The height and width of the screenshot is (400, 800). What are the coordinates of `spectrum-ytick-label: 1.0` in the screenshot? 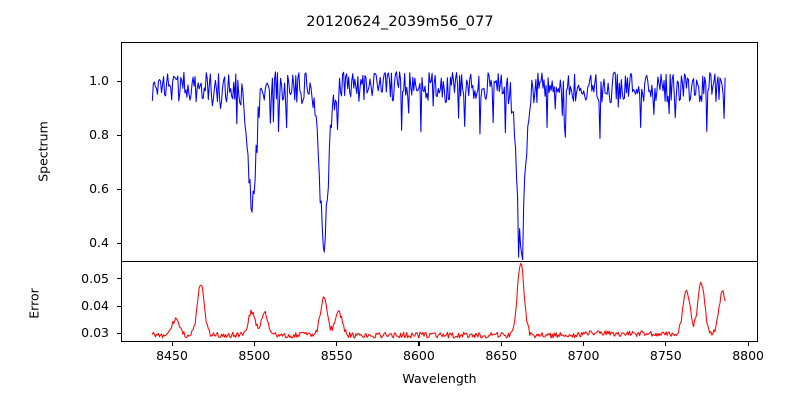 It's located at (99, 81).